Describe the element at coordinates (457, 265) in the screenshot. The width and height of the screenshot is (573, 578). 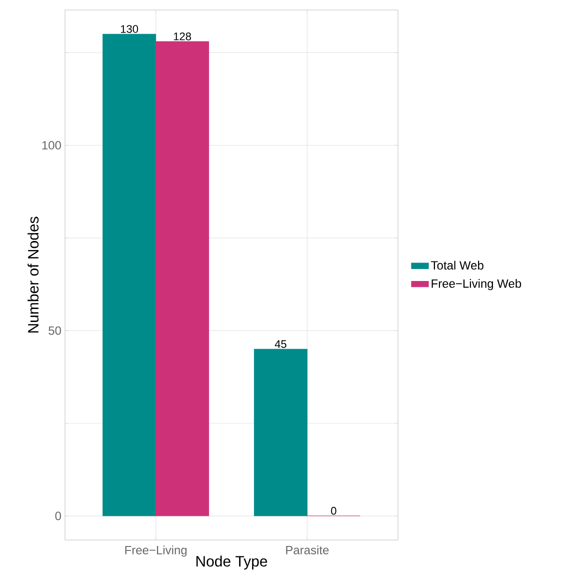
I see `legend-label: Total Web` at that location.